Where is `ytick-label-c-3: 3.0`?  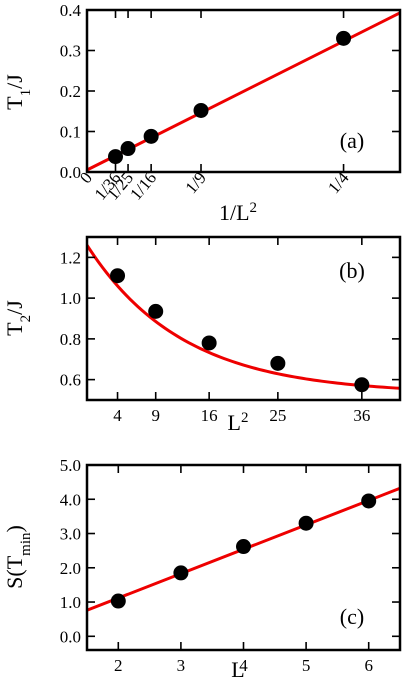
ytick-label-c-3: 3.0 is located at coordinates (70, 534).